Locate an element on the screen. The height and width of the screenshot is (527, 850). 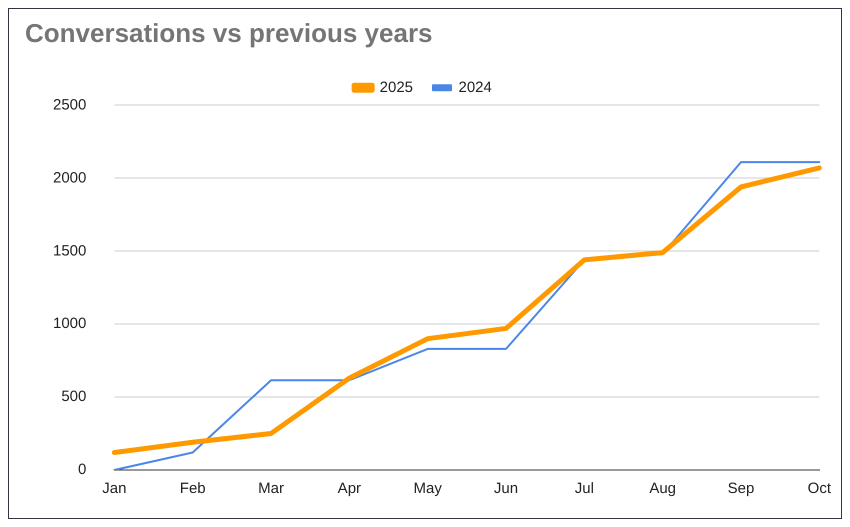
x-tick-label: Aug is located at coordinates (662, 489).